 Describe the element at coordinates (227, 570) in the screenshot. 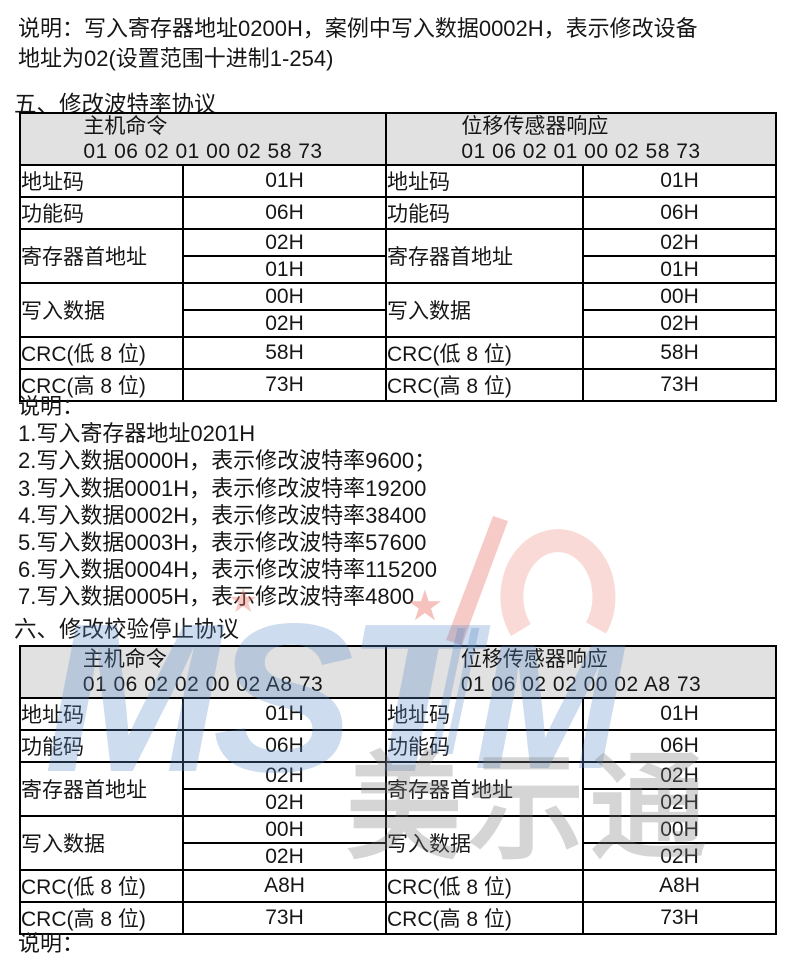

I see `note-item: 6.写入数据0004H，表示修改波特率115200` at that location.